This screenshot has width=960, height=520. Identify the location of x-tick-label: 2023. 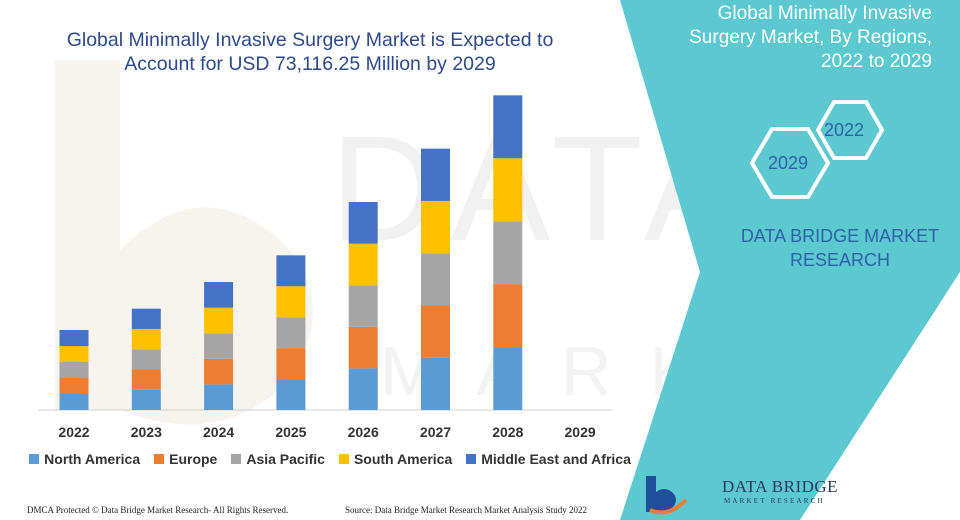
(146, 432).